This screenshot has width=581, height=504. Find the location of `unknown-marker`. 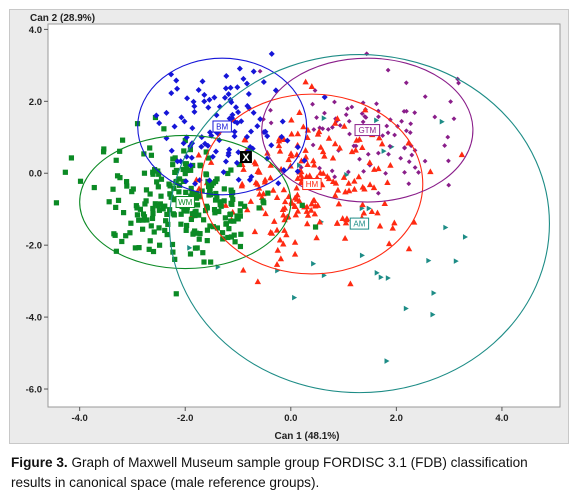

unknown-marker is located at coordinates (245, 157).